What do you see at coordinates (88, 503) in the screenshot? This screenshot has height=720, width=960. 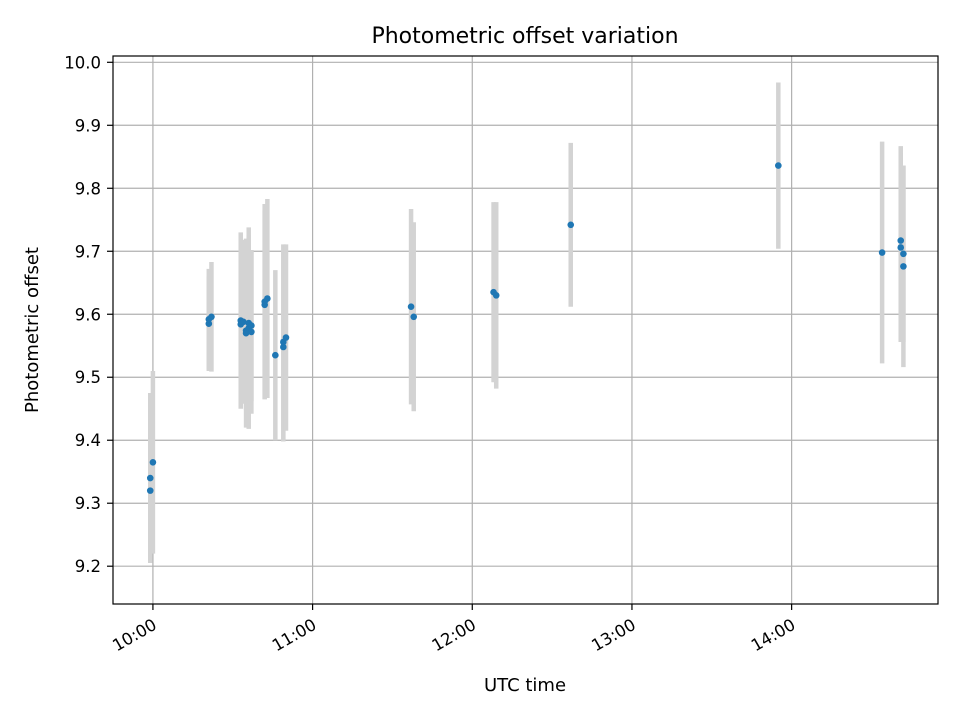 I see `y-tick-label: 9.3` at bounding box center [88, 503].